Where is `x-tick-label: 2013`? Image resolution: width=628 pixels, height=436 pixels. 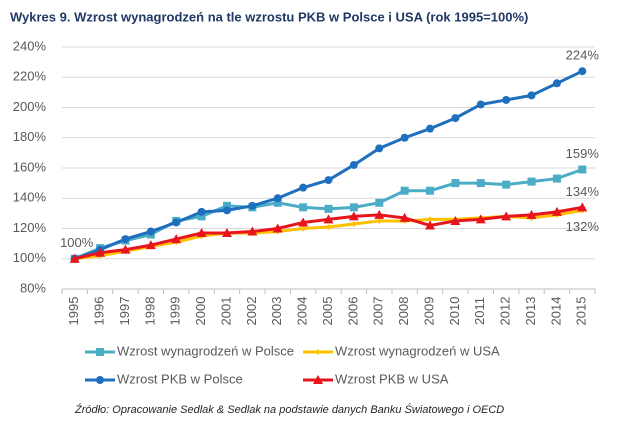
x-tick-label: 2013 is located at coordinates (530, 311).